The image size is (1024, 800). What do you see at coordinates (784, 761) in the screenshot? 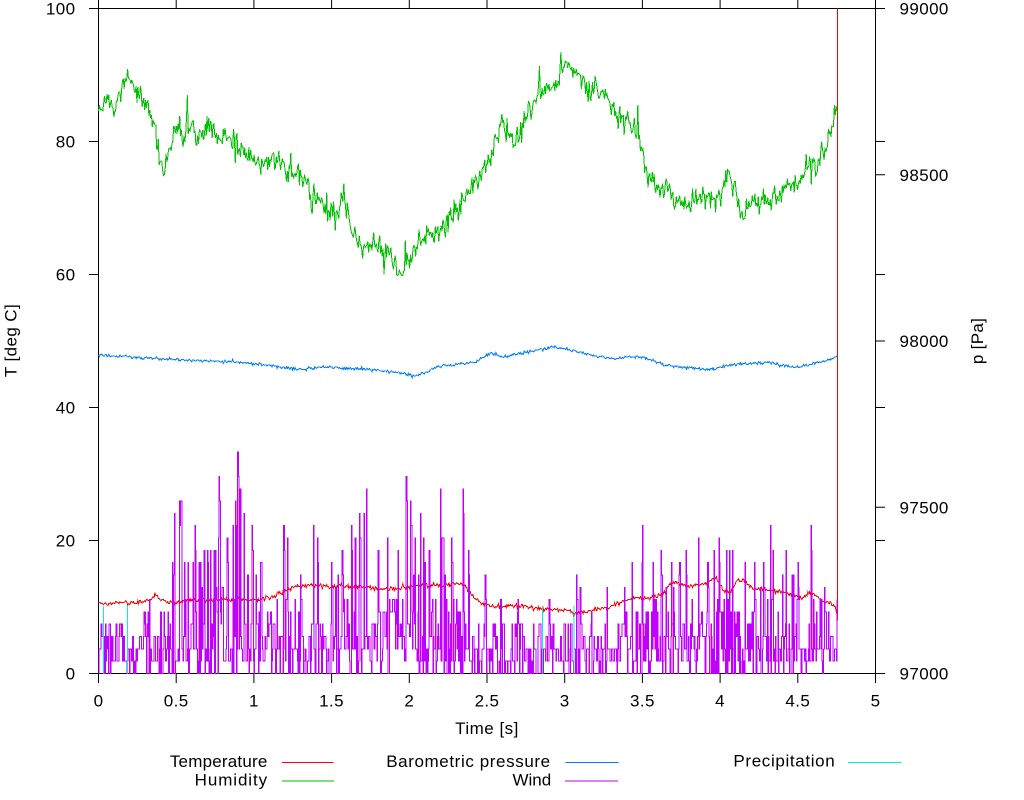
I see `svg-text: Precipitation` at bounding box center [784, 761].